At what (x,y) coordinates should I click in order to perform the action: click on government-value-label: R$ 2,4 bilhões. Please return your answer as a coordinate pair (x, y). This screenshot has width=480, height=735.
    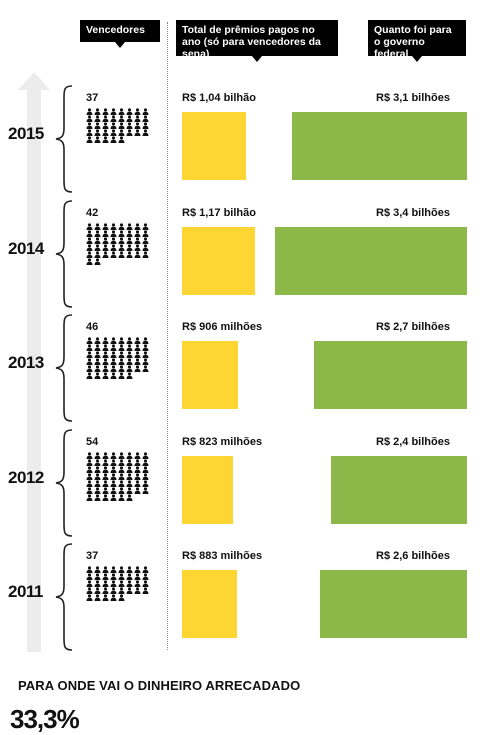
    Looking at the image, I should click on (413, 441).